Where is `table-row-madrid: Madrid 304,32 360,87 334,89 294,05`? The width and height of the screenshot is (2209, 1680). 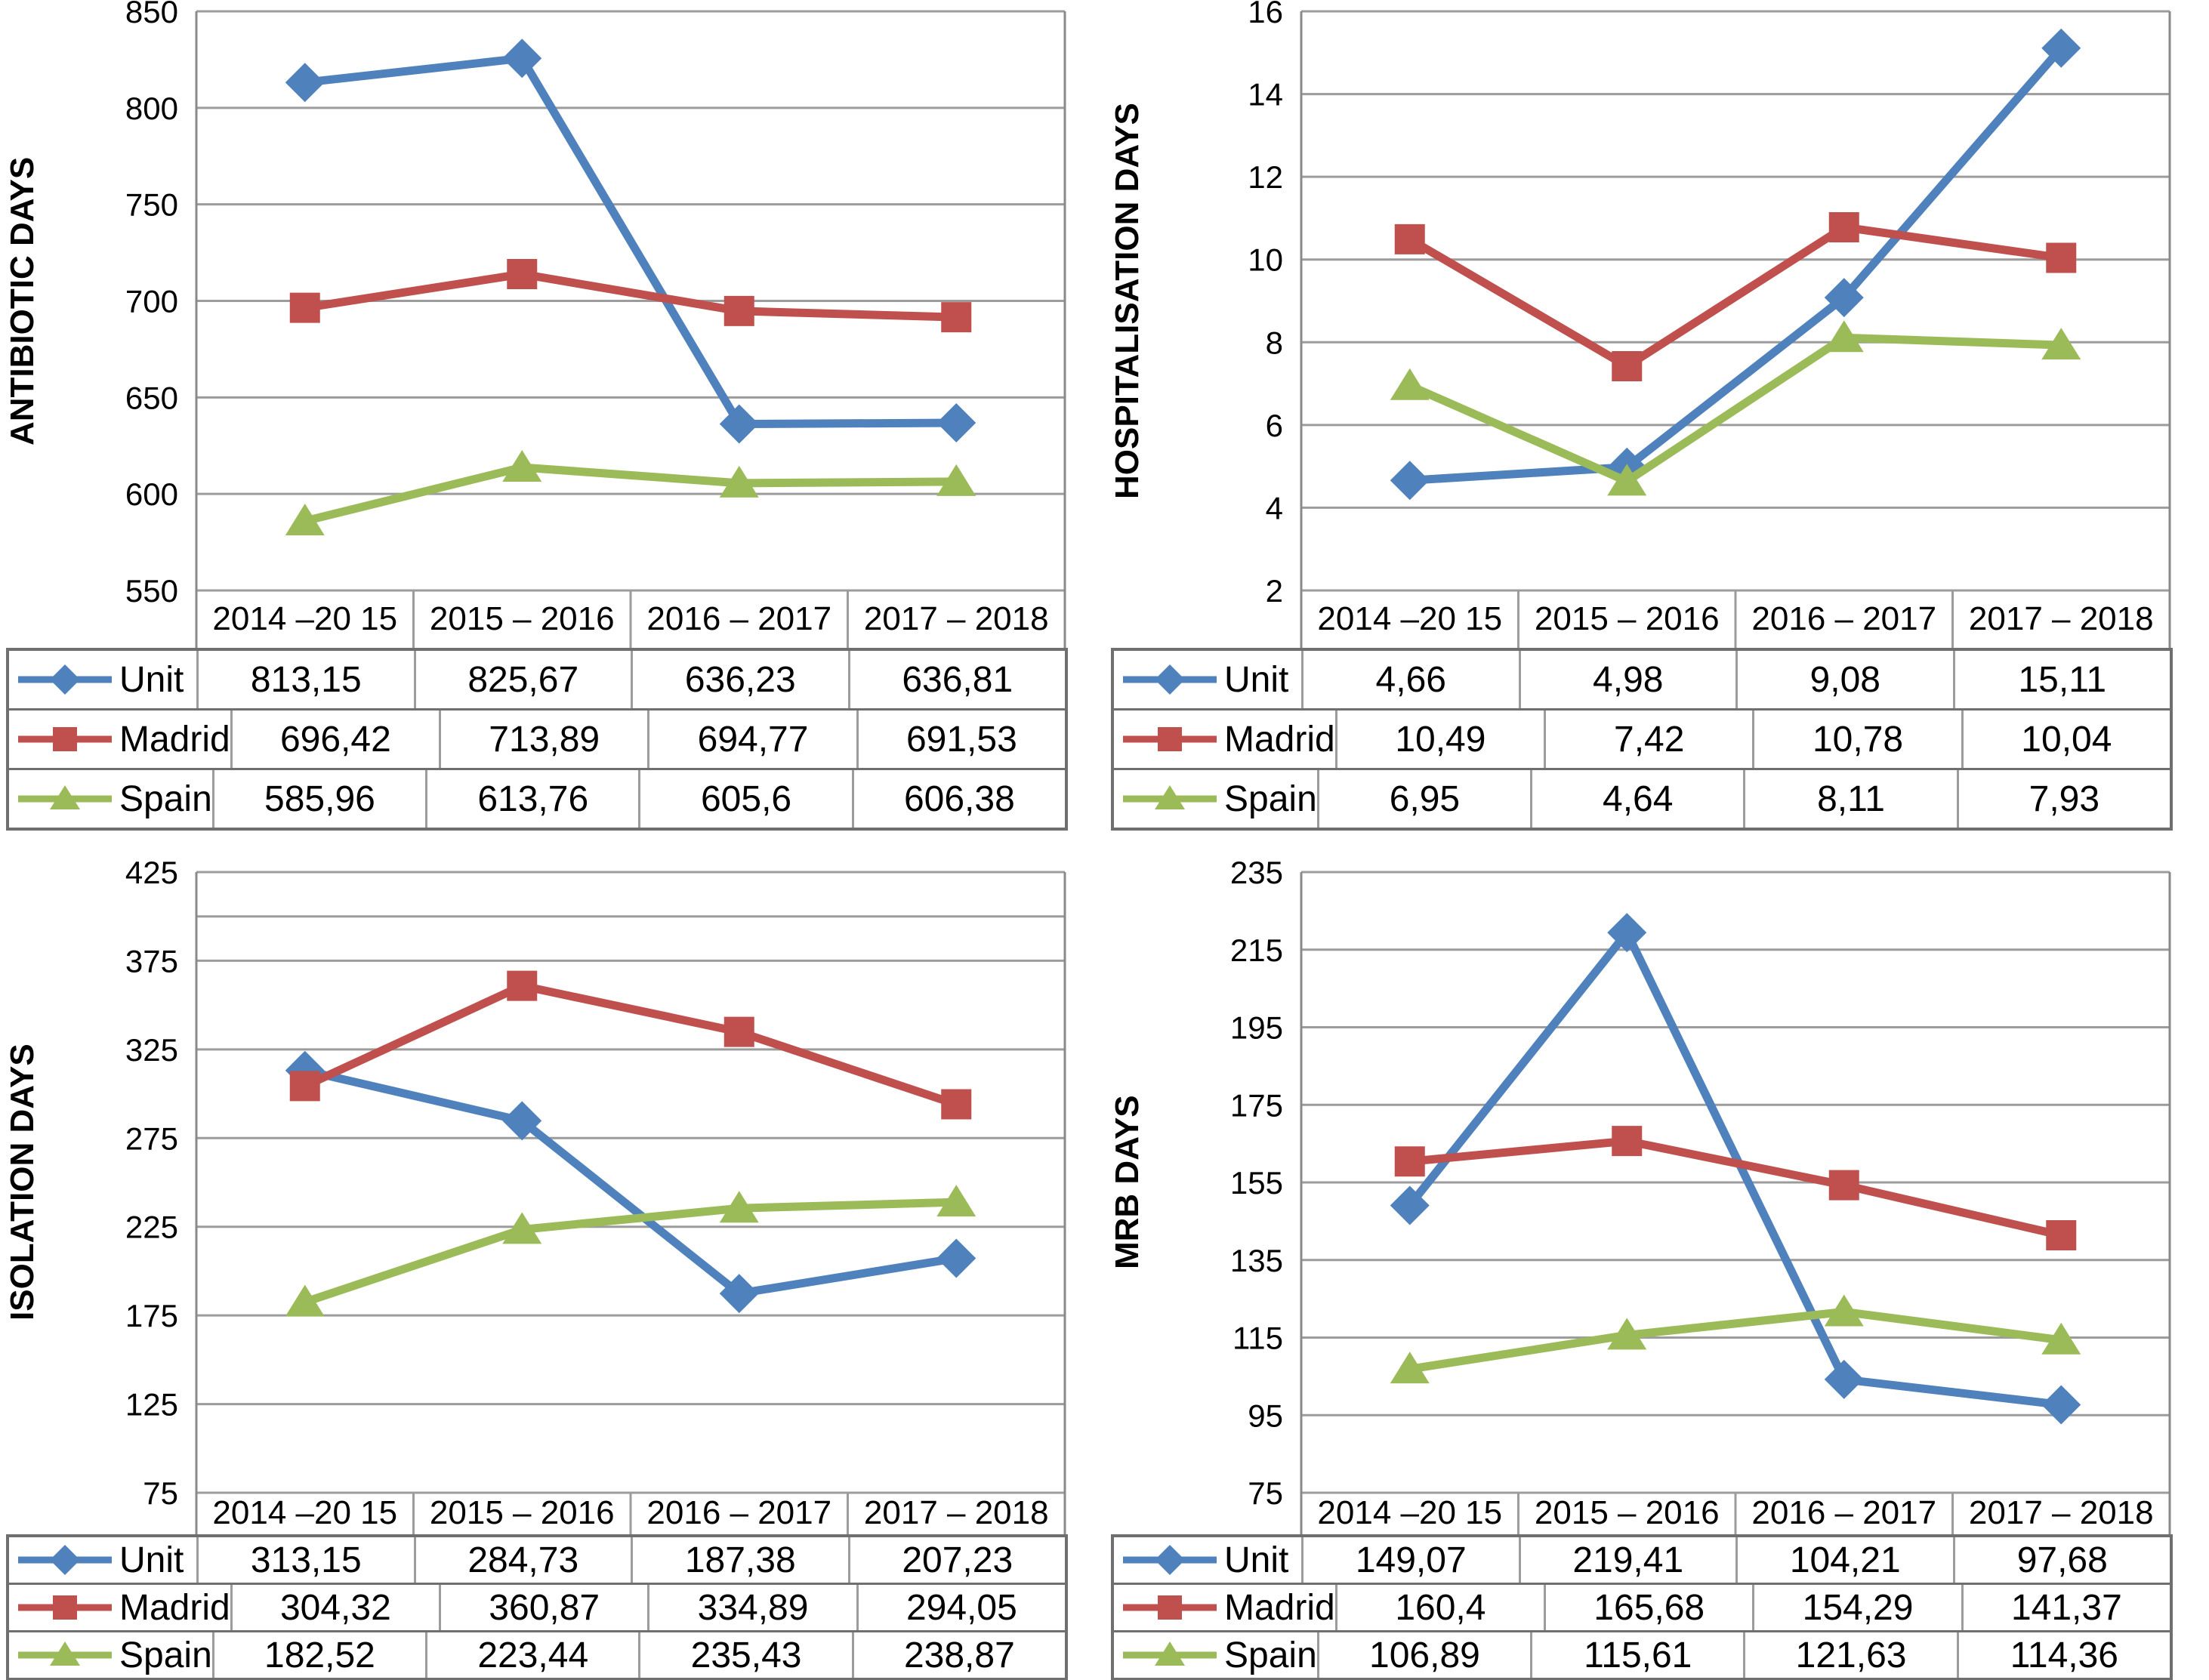
table-row-madrid: Madrid 304,32 360,87 334,89 294,05 is located at coordinates (537, 1606).